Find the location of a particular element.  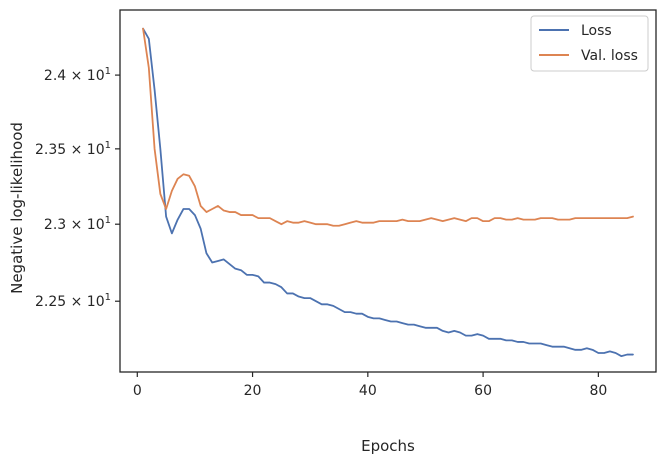

x-axis: 0 20 40 60 80 is located at coordinates (370, 385).